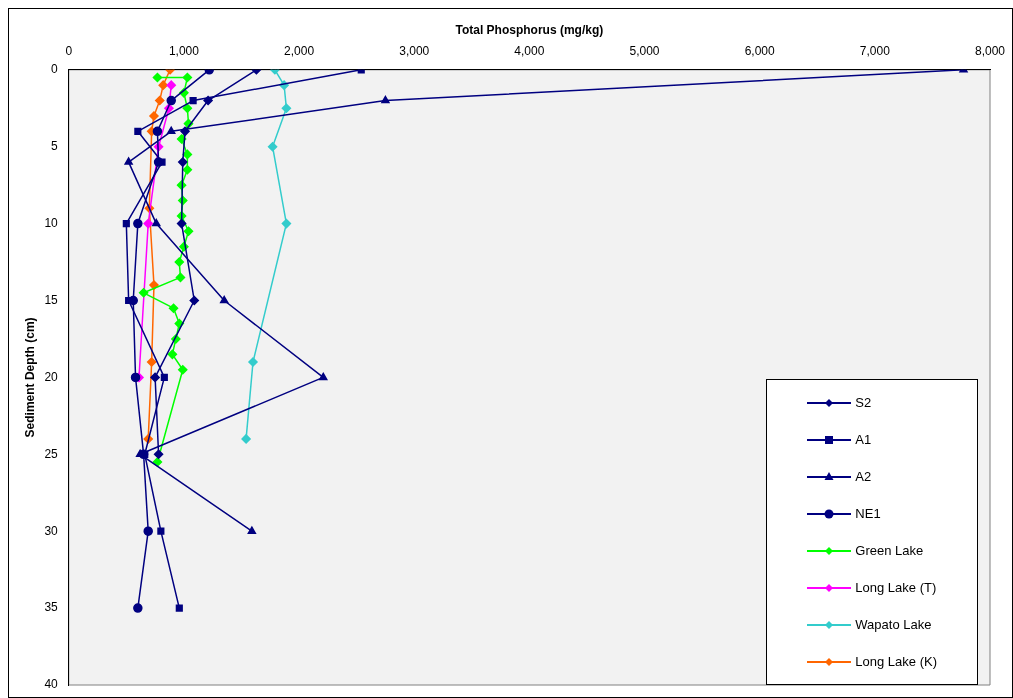 This screenshot has width=1013, height=698. What do you see at coordinates (896, 587) in the screenshot?
I see `legend-label: Long Lake (T)` at bounding box center [896, 587].